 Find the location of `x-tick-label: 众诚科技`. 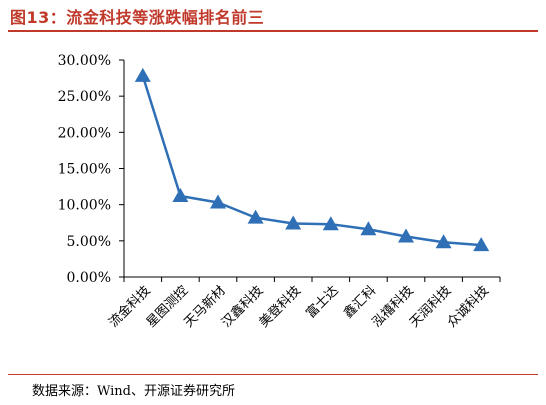

x-tick-label: 众诚科技 is located at coordinates (468, 306).